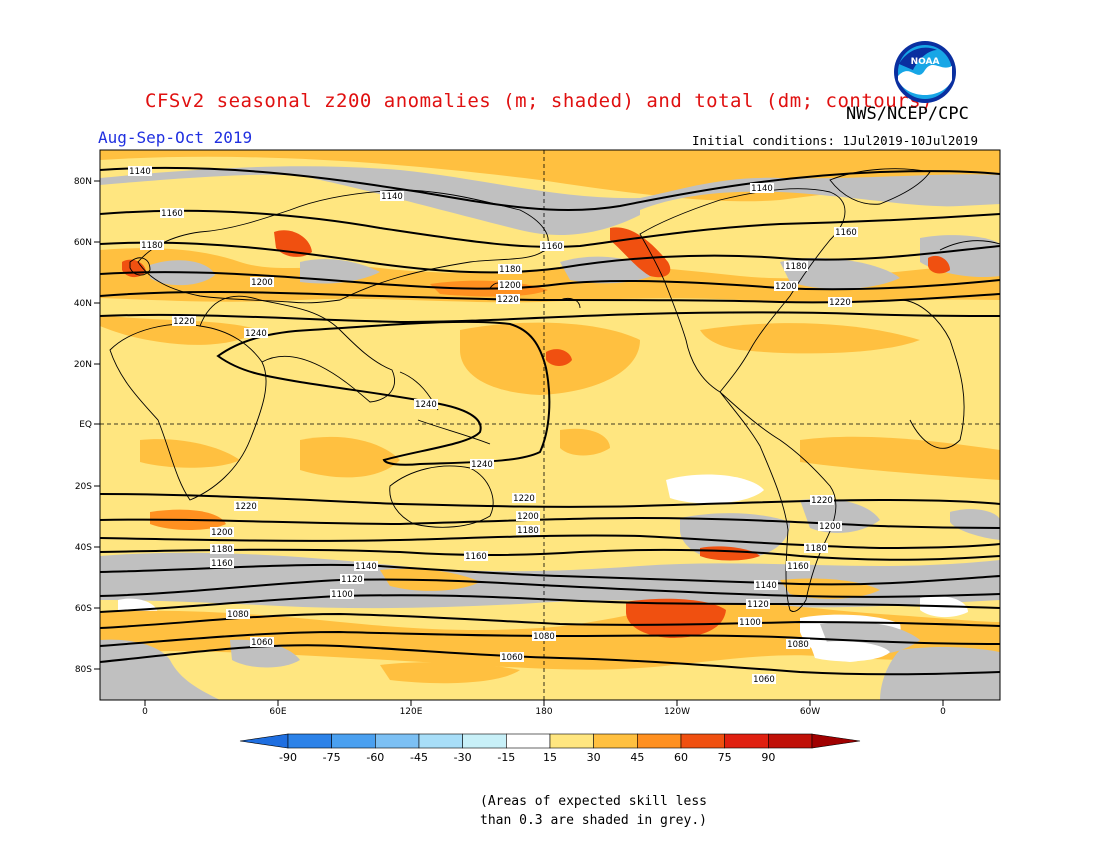 The height and width of the screenshot is (850, 1100). Describe the element at coordinates (411, 712) in the screenshot. I see `lon-label: 120E` at that location.